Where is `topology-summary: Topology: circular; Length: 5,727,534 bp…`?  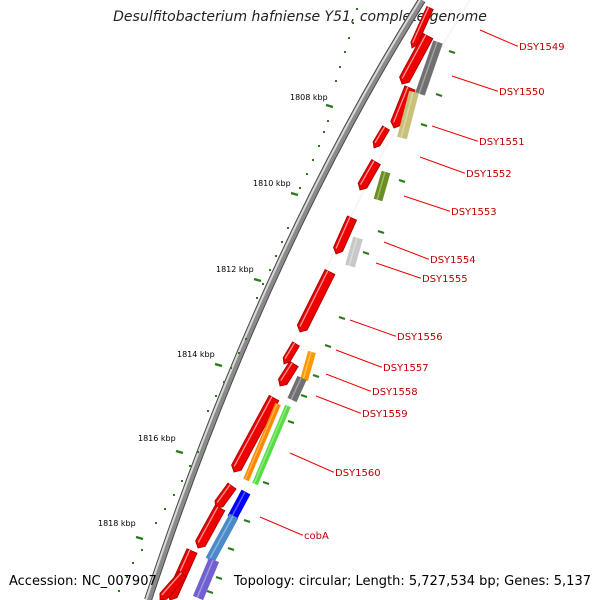 topology-summary: Topology: circular; Length: 5,727,534 bp… is located at coordinates (412, 581).